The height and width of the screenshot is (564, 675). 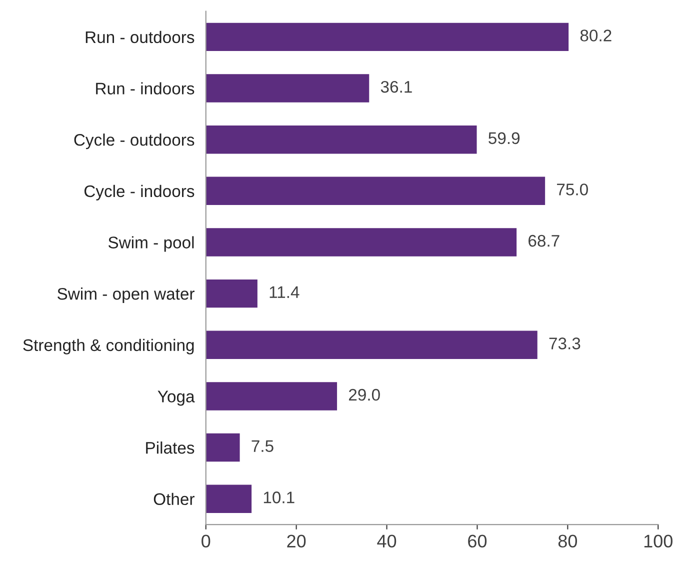 I want to click on data-label: 10.1, so click(x=279, y=498).